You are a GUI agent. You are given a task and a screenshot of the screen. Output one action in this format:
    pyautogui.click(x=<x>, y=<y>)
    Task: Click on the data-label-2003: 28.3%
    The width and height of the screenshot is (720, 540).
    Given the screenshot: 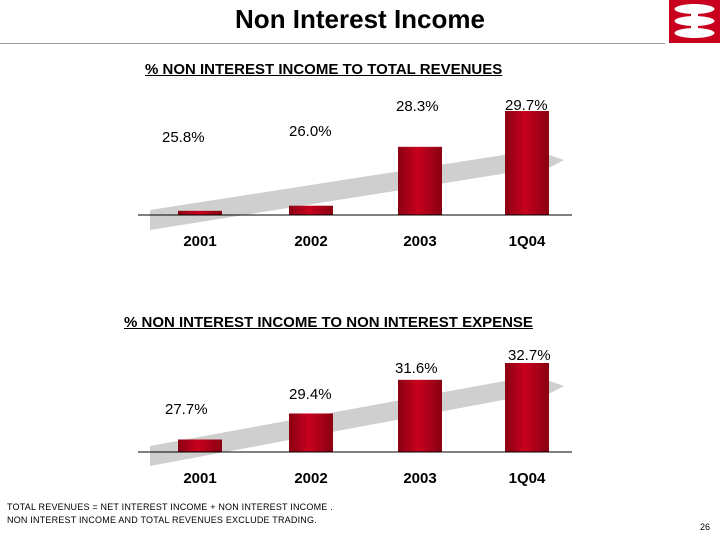 What is the action you would take?
    pyautogui.click(x=417, y=106)
    